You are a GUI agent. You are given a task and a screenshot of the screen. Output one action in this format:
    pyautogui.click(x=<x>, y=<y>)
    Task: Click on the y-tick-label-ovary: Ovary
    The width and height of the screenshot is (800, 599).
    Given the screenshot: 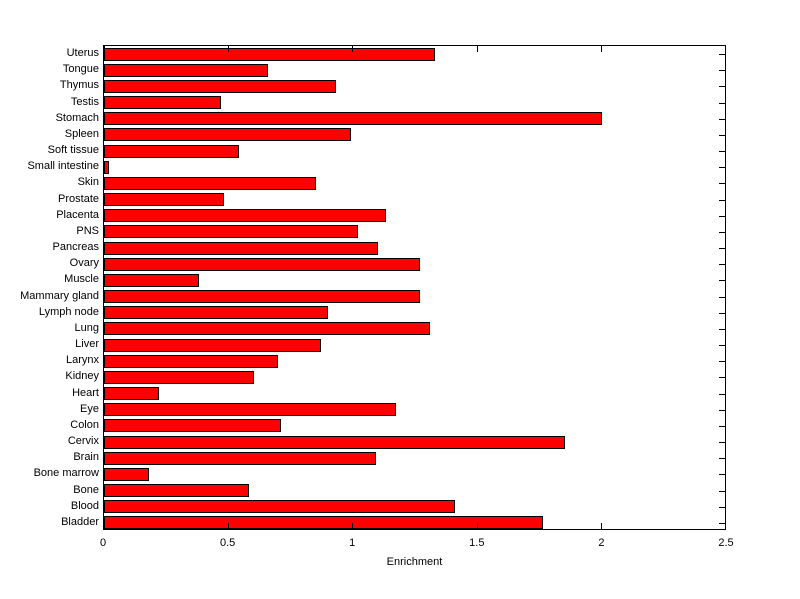 What is the action you would take?
    pyautogui.click(x=84, y=263)
    